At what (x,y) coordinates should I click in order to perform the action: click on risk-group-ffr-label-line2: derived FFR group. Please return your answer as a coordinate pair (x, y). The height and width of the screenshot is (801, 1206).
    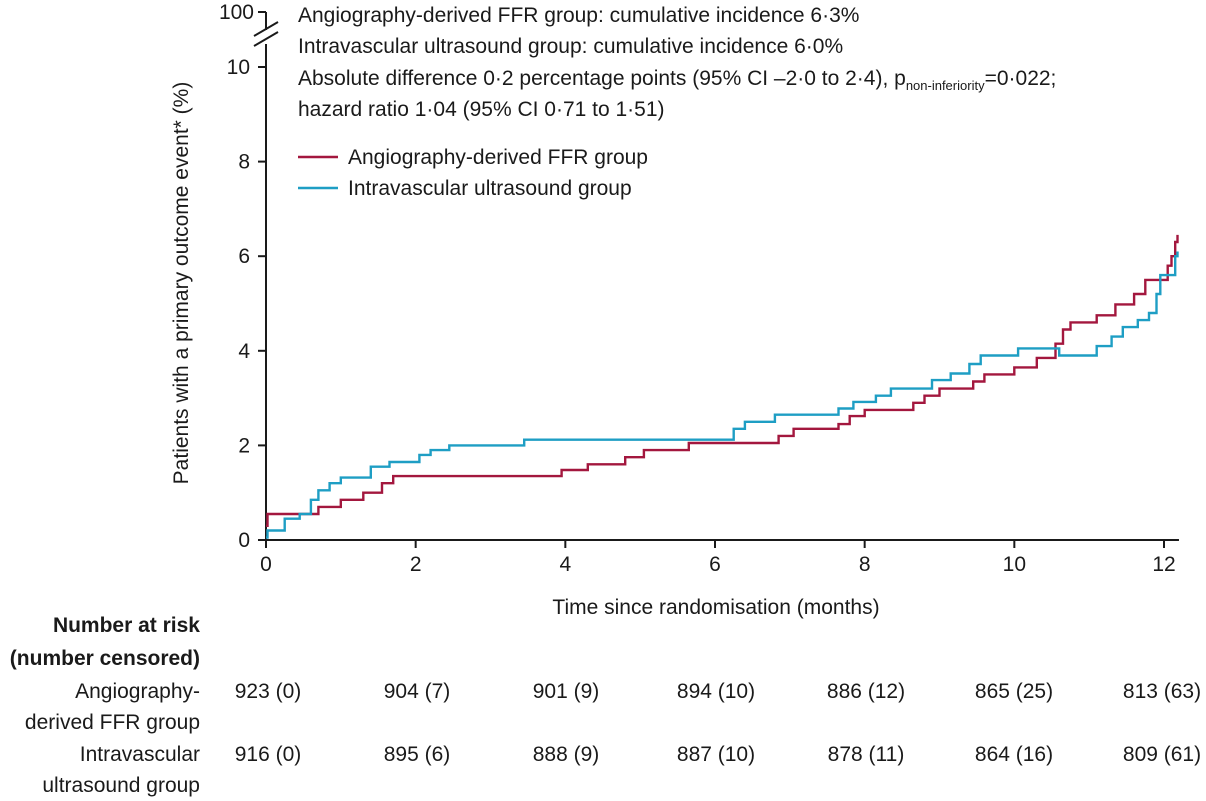
    Looking at the image, I should click on (112, 722).